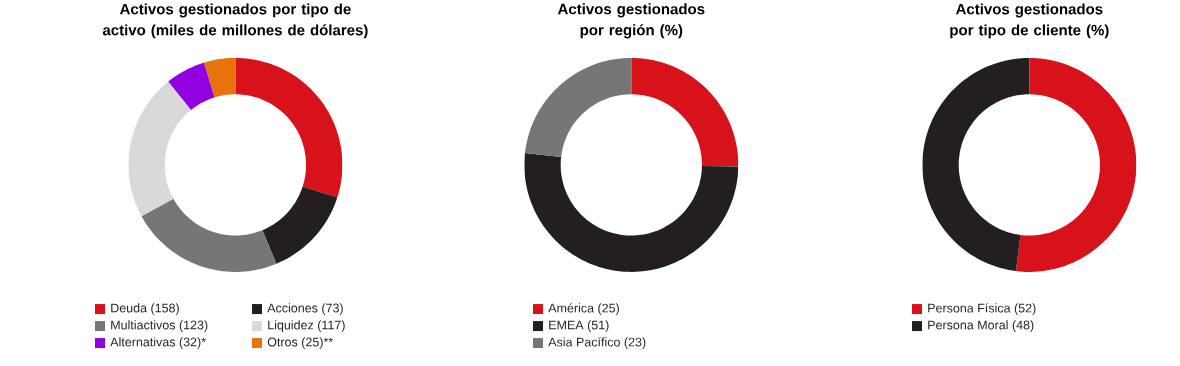 The image size is (1180, 366). What do you see at coordinates (300, 343) in the screenshot?
I see `legend-label: Otros (25)**` at bounding box center [300, 343].